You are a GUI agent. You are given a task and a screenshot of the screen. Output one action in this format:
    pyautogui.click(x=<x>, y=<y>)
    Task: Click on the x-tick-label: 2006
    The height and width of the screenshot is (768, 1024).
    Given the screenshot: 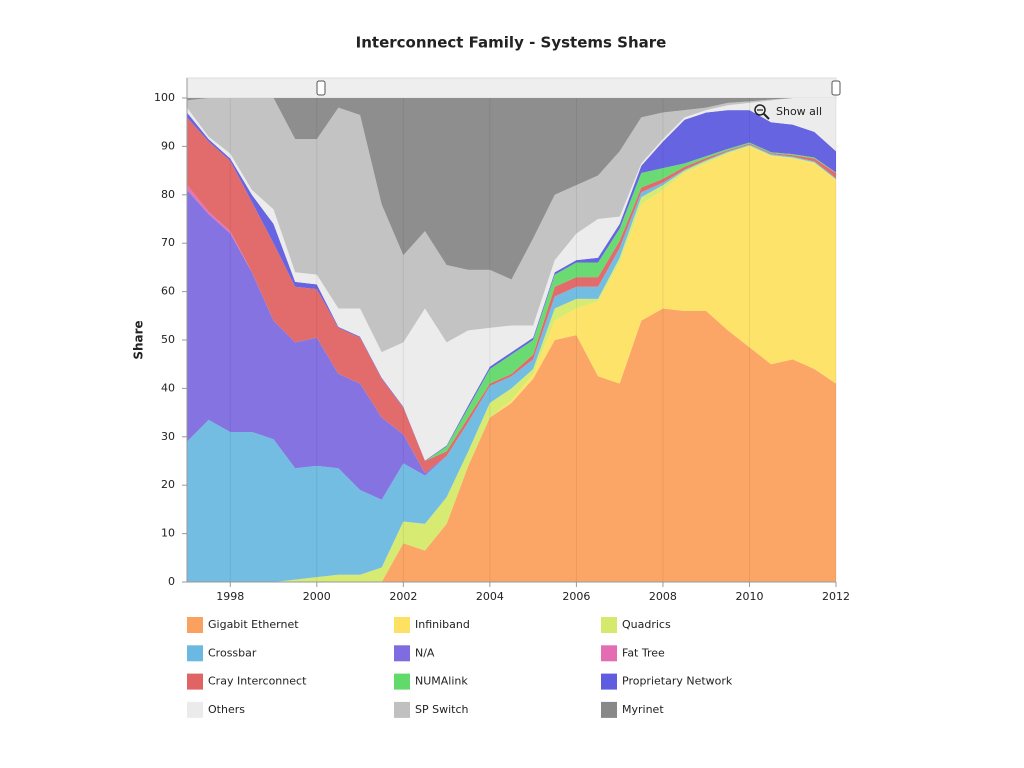 What is the action you would take?
    pyautogui.click(x=576, y=596)
    